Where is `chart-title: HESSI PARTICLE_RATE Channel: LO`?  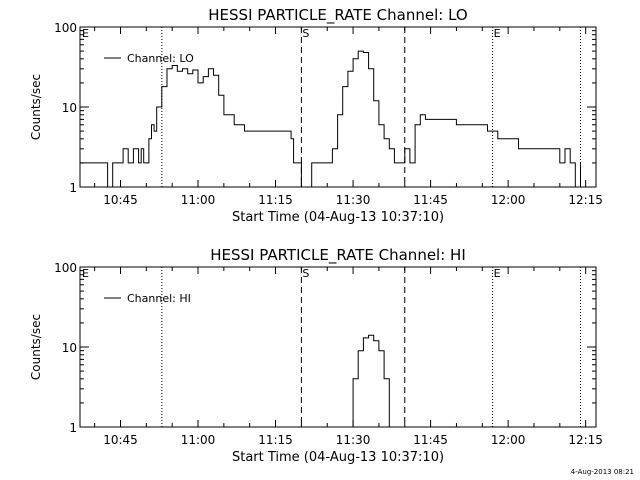 chart-title: HESSI PARTICLE_RATE Channel: LO is located at coordinates (337, 15).